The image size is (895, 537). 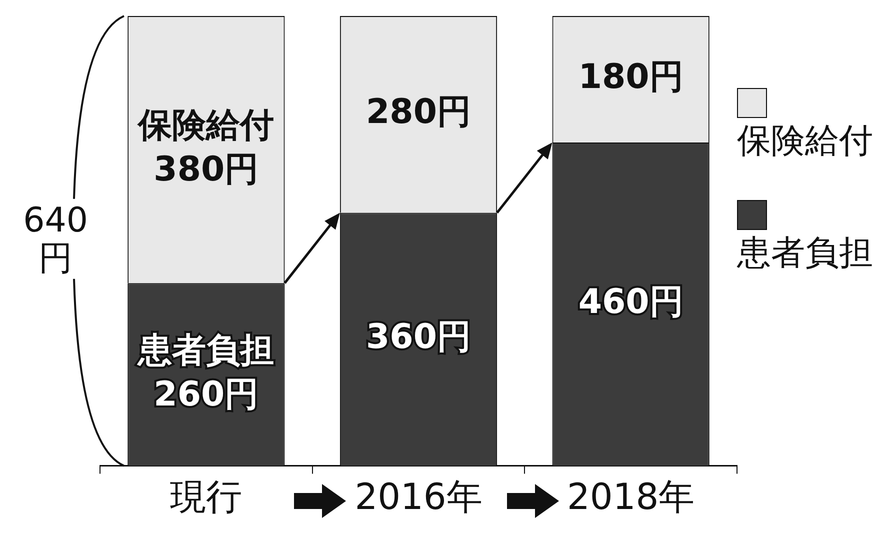 I want to click on data-label: 保険給付 380円, so click(x=205, y=147).